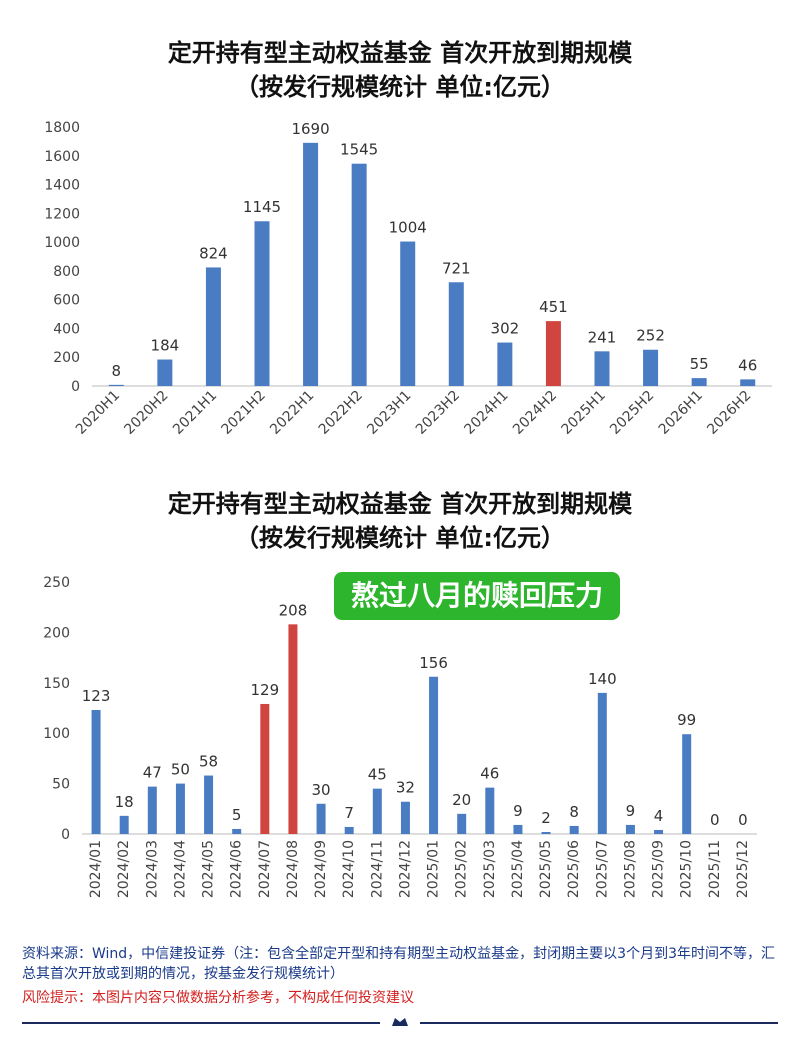  I want to click on data-label: 156, so click(433, 663).